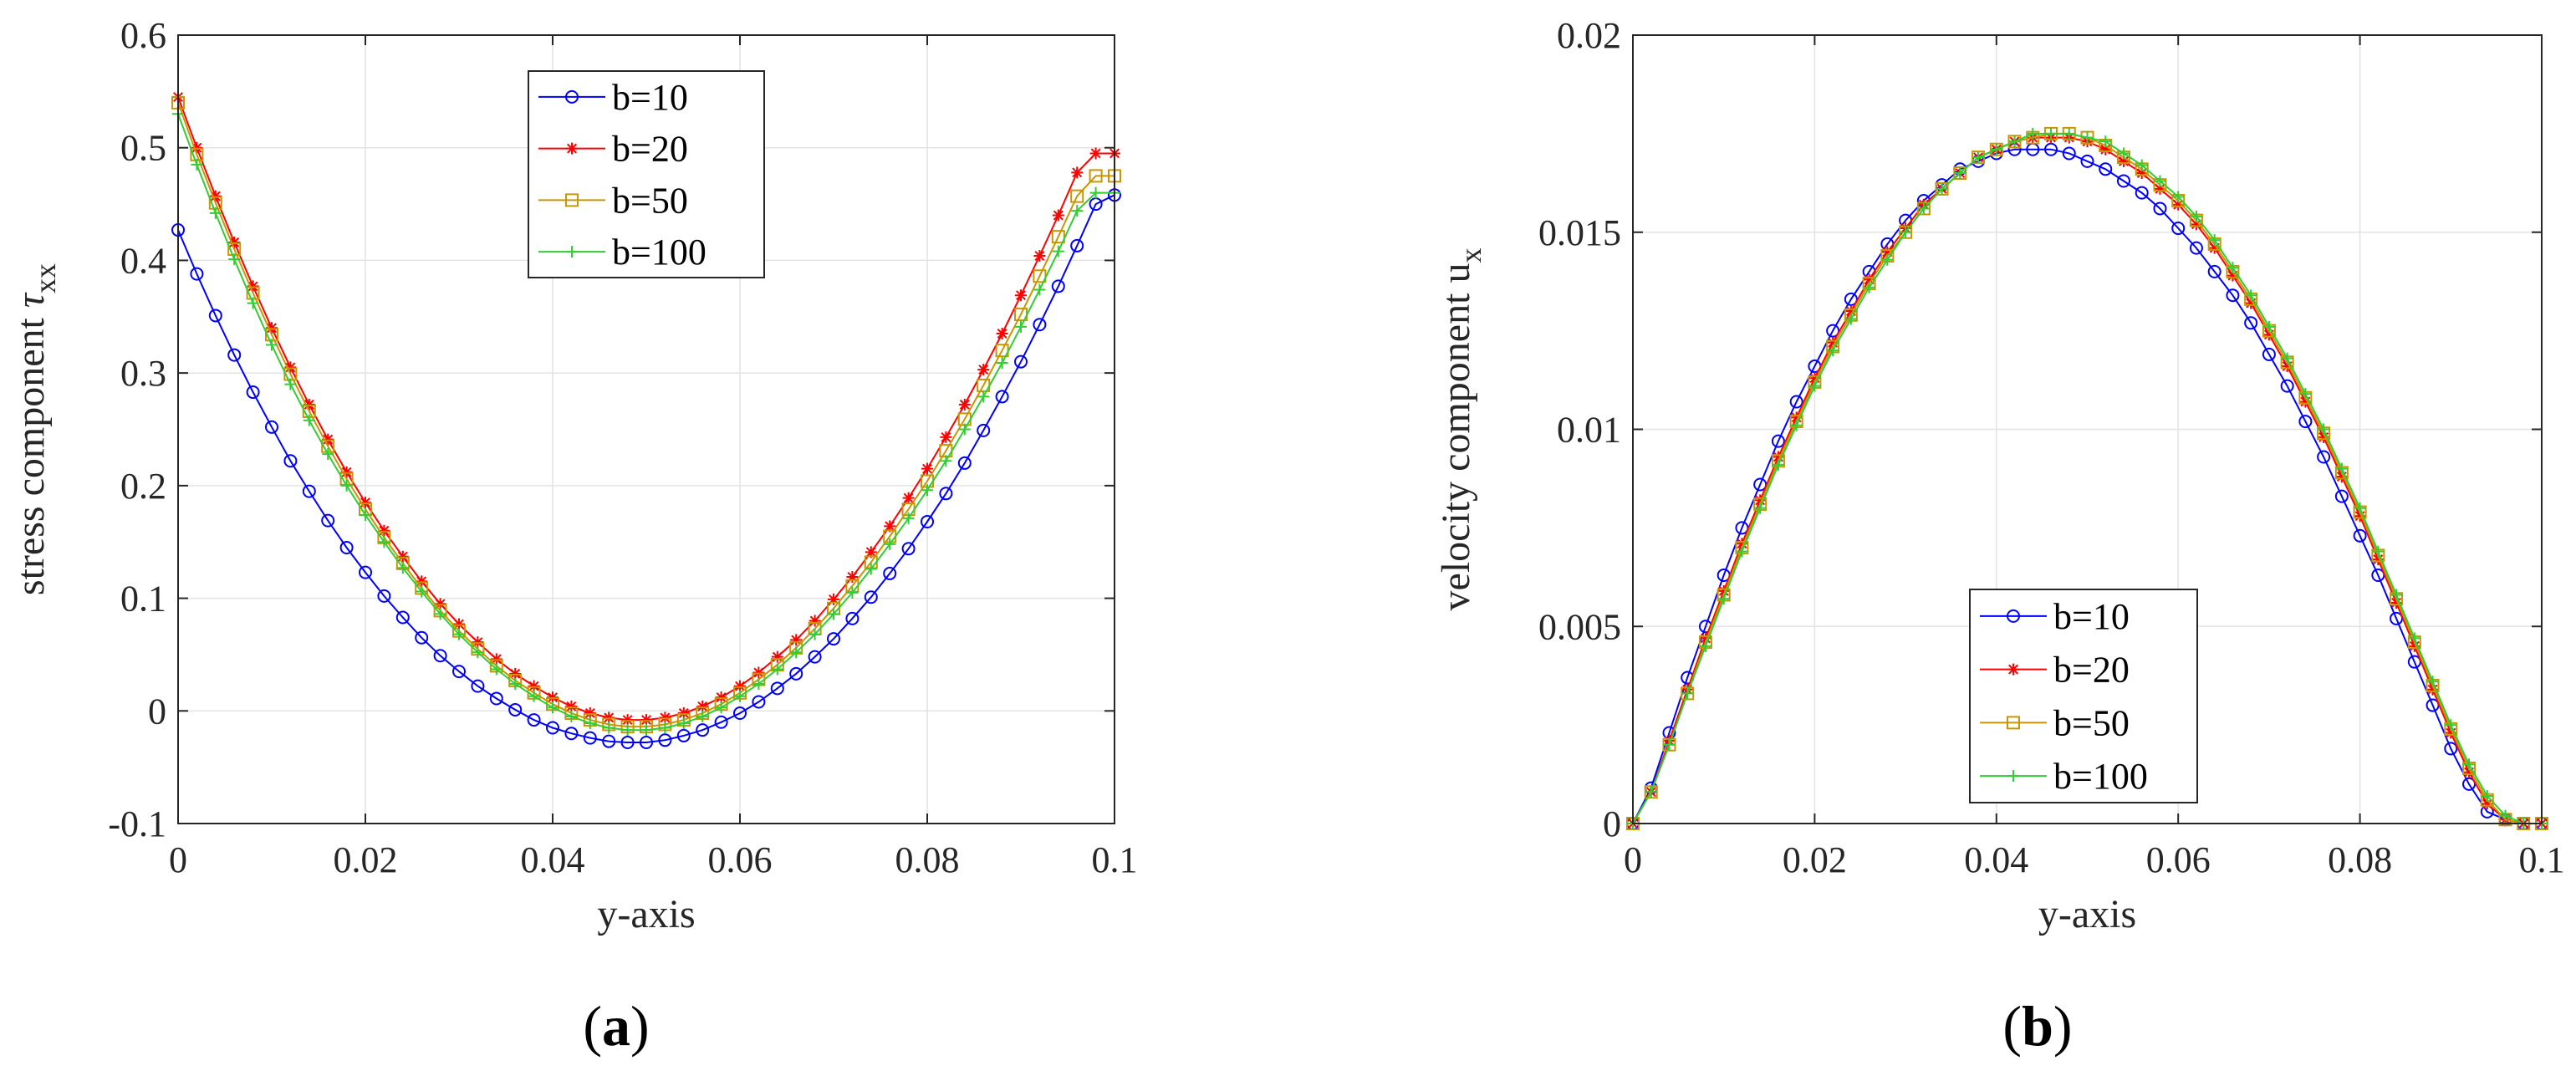 The image size is (2576, 1071). I want to click on legend-label: b=50, so click(650, 200).